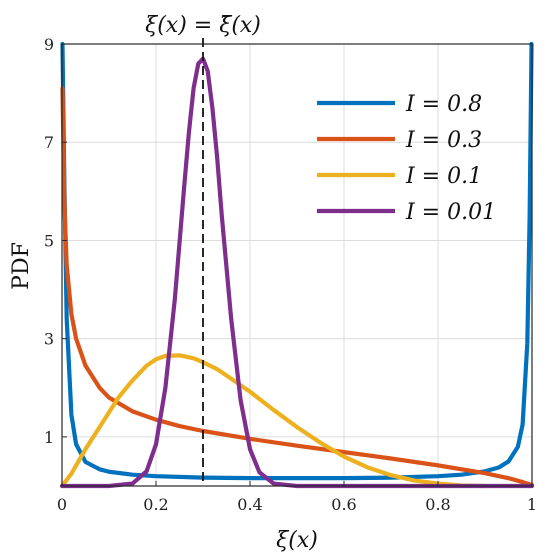 The image size is (550, 559). Describe the element at coordinates (203, 25) in the screenshot. I see `chart-title: ξ(x) = ξ̄(x)` at that location.